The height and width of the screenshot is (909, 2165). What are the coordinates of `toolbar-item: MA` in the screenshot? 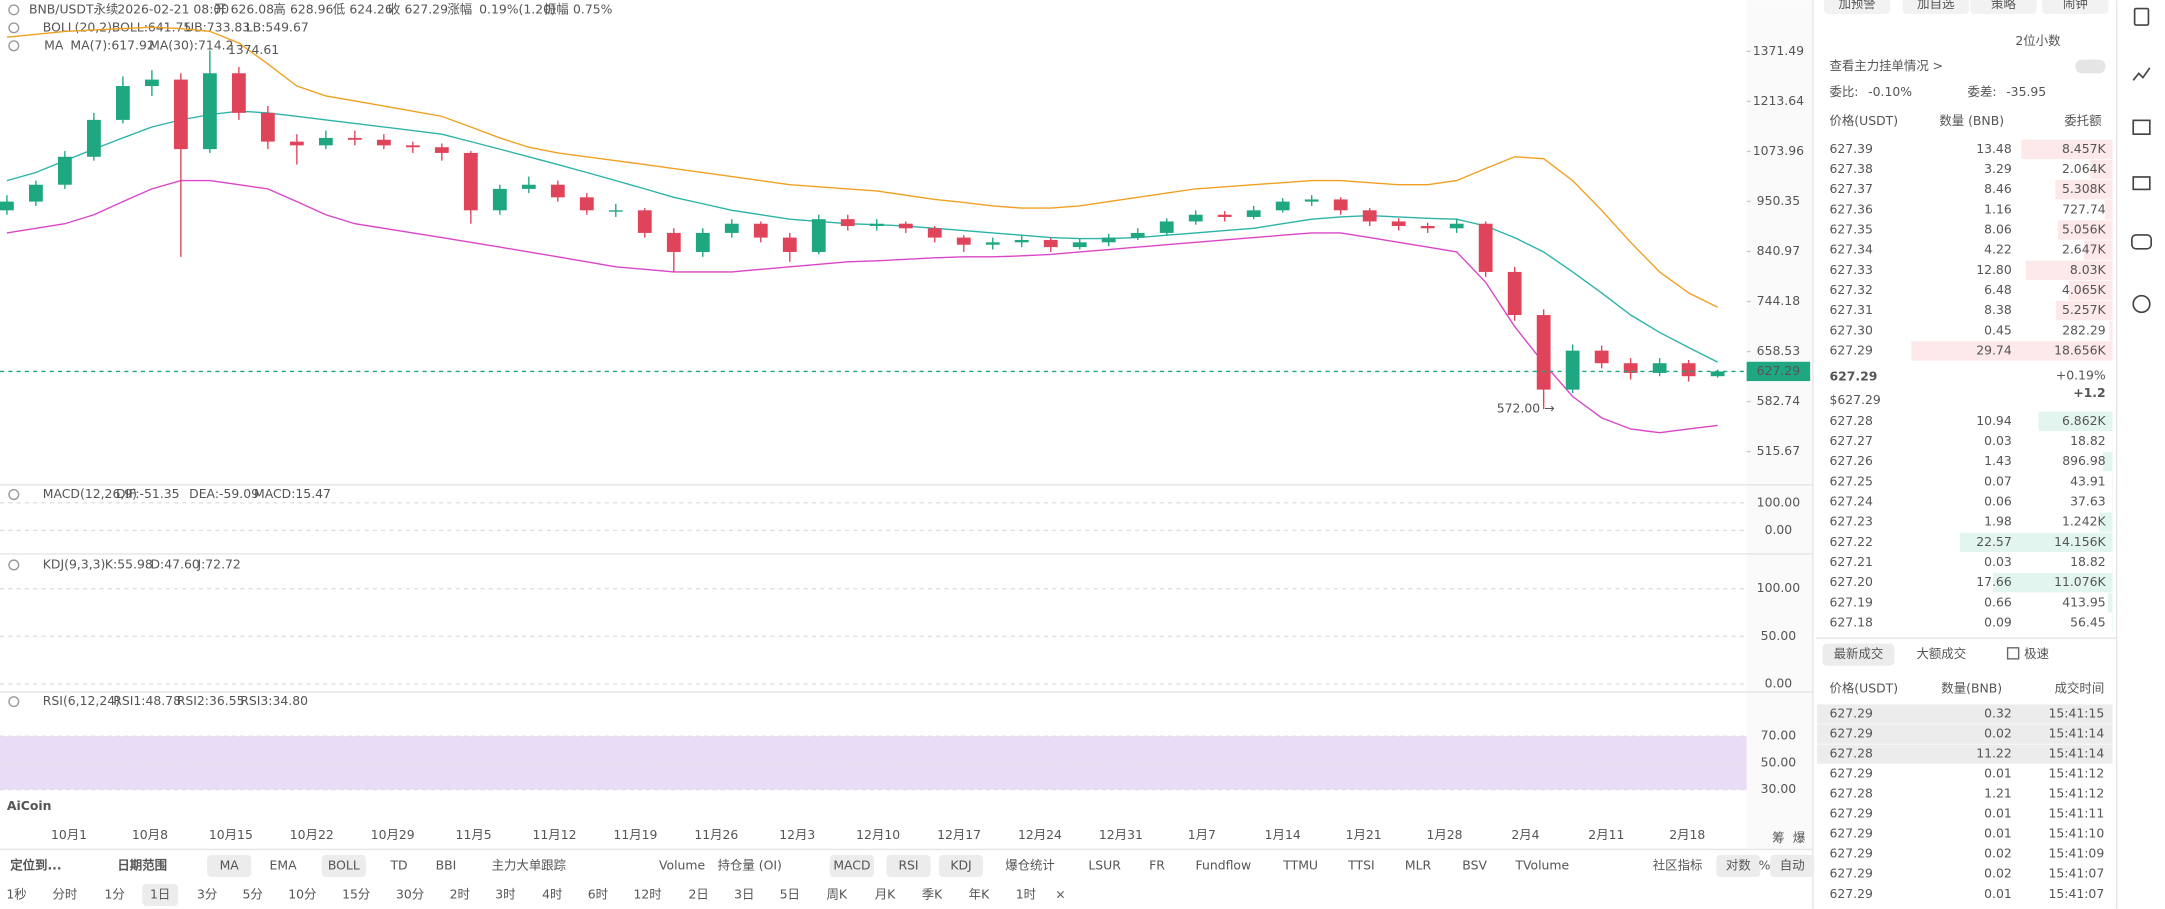 It's located at (230, 864).